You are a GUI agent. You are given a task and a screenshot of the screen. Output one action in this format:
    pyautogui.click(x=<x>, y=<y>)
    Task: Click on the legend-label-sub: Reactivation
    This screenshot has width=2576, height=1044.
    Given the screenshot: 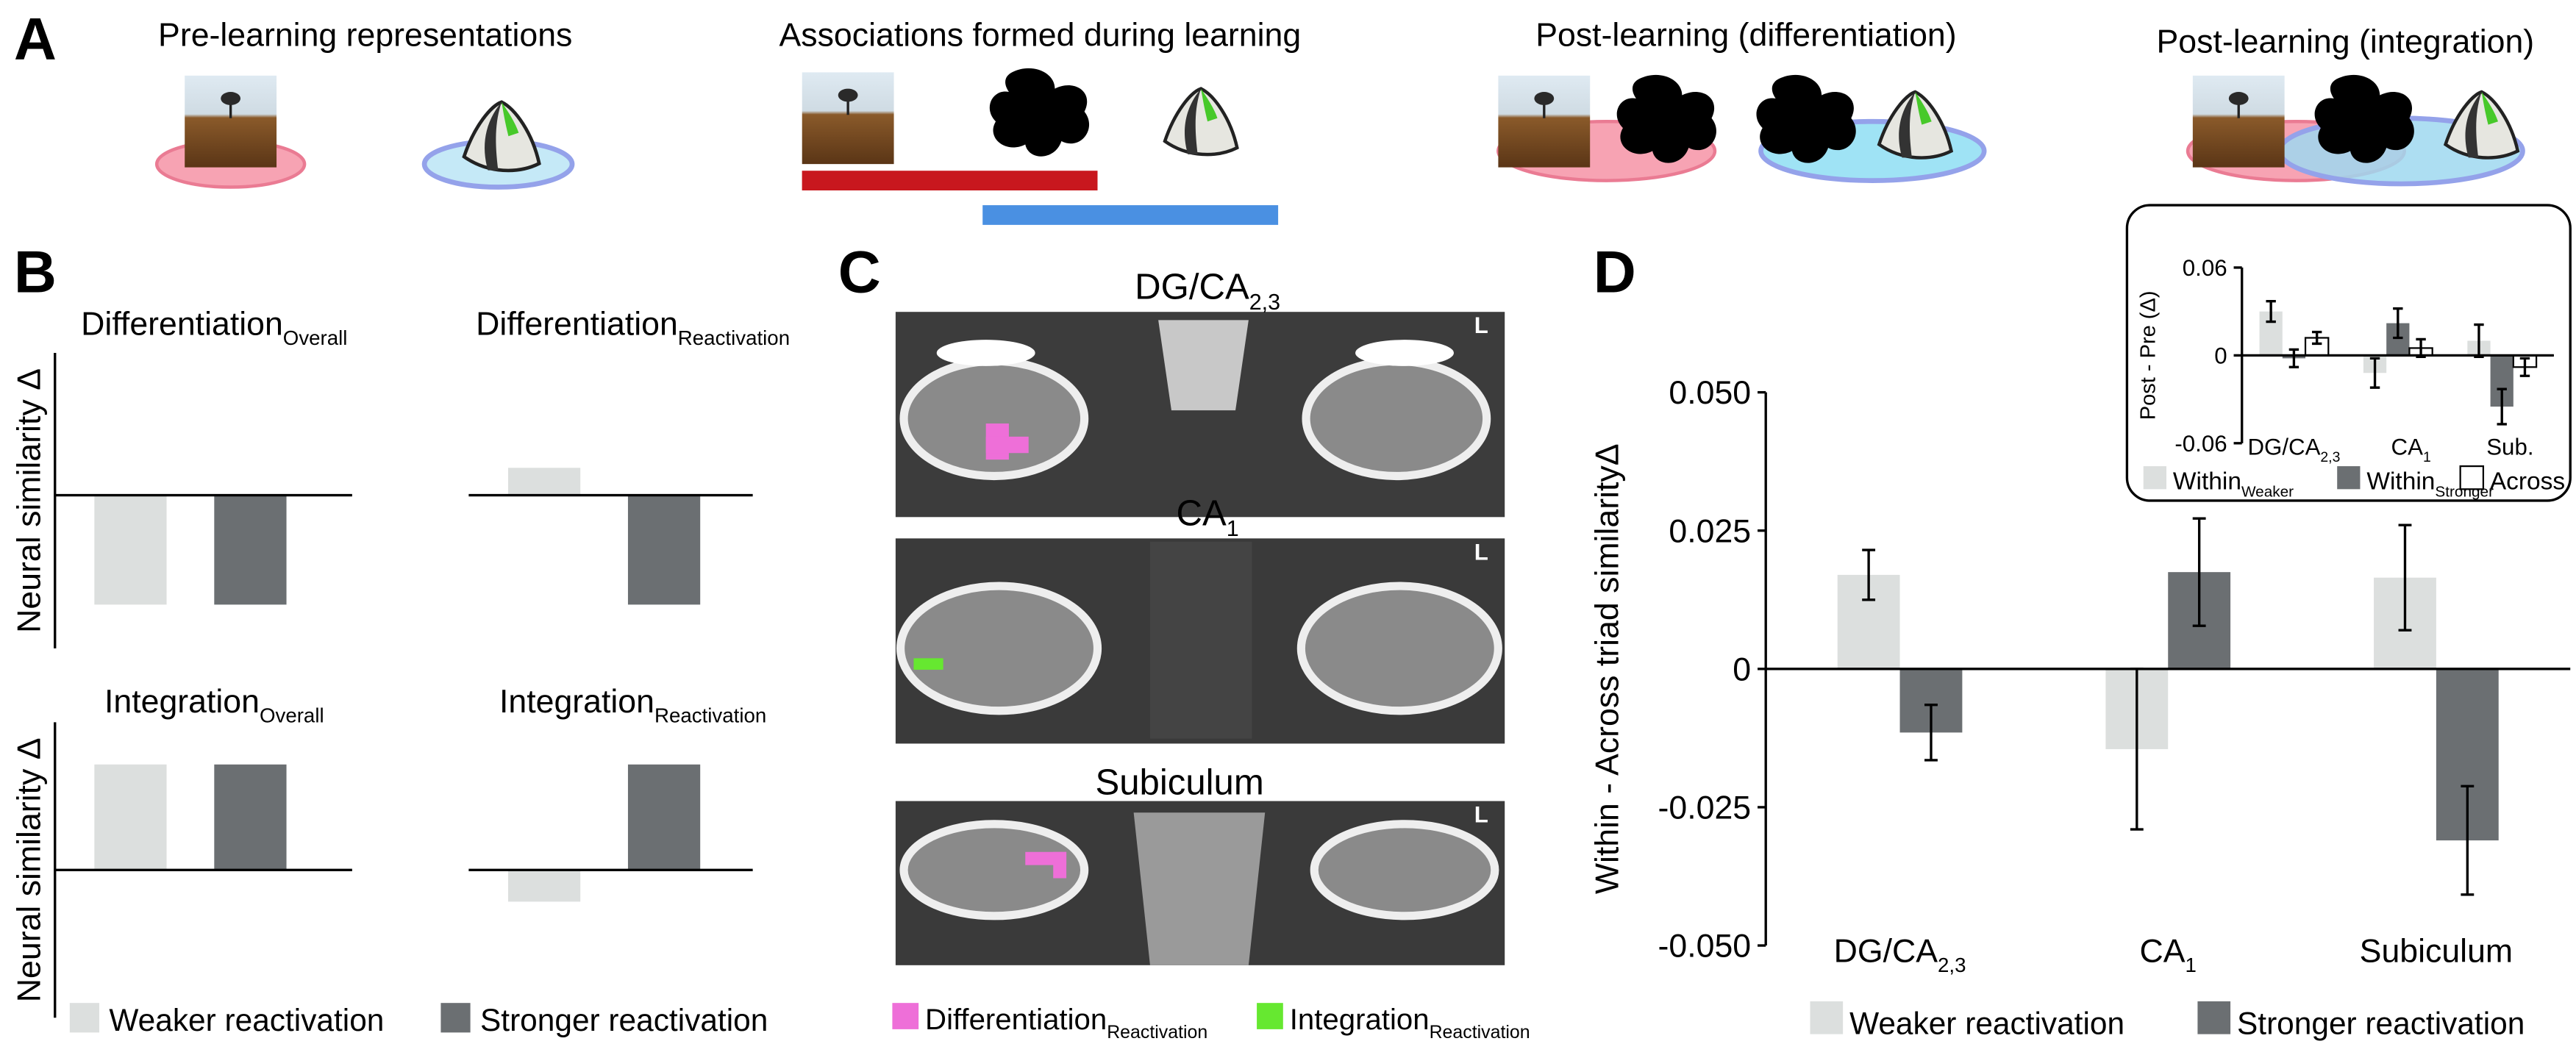 What is the action you would take?
    pyautogui.click(x=1480, y=1032)
    